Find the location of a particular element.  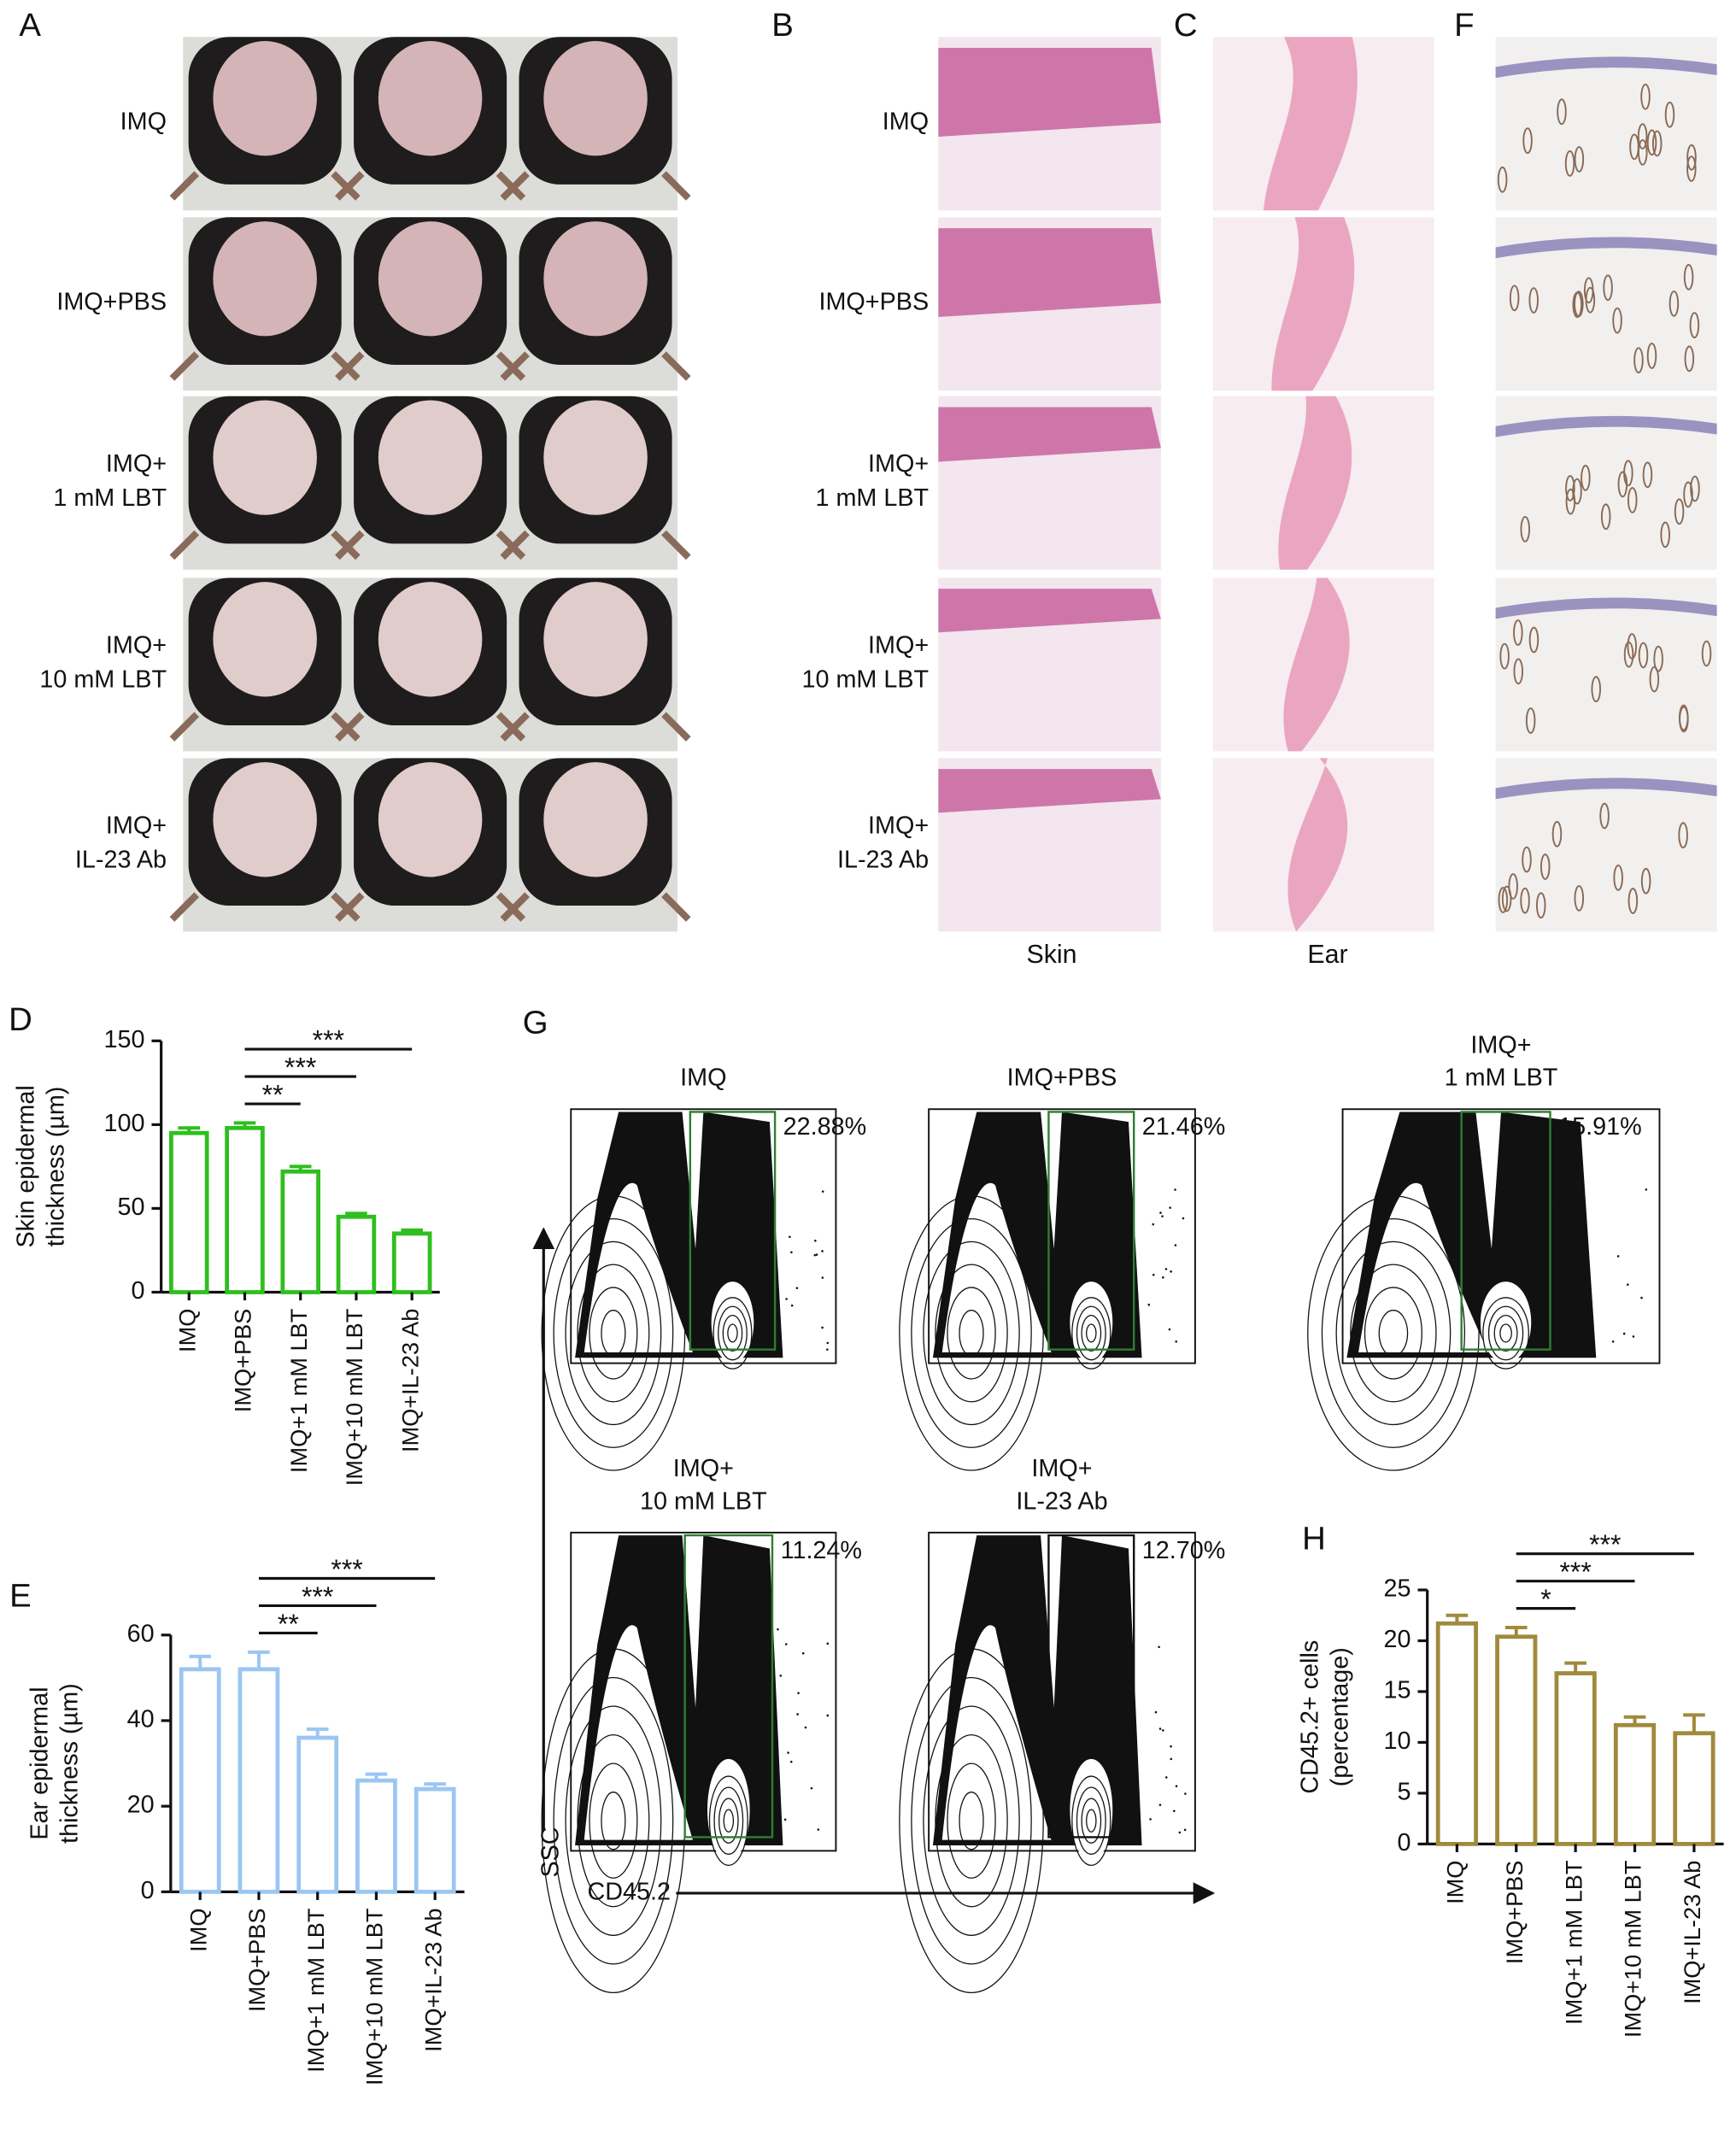

row-label: IL-23 Ab is located at coordinates (121, 860).